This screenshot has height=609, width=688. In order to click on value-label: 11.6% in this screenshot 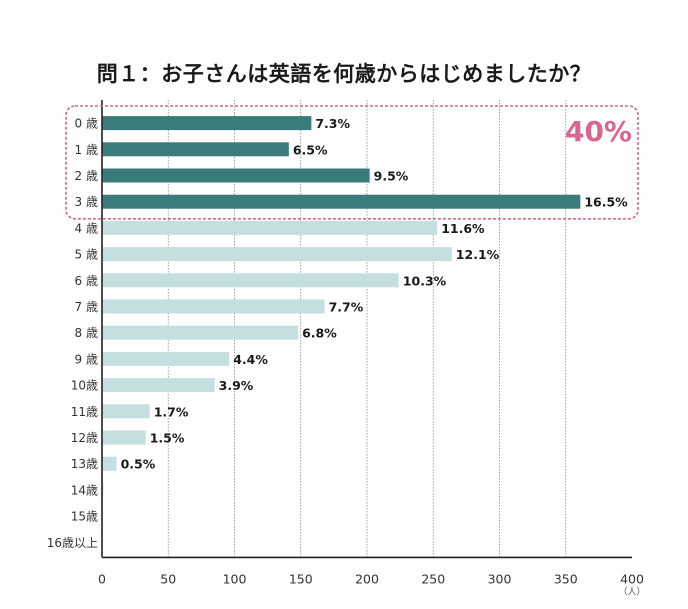, I will do `click(463, 228)`.